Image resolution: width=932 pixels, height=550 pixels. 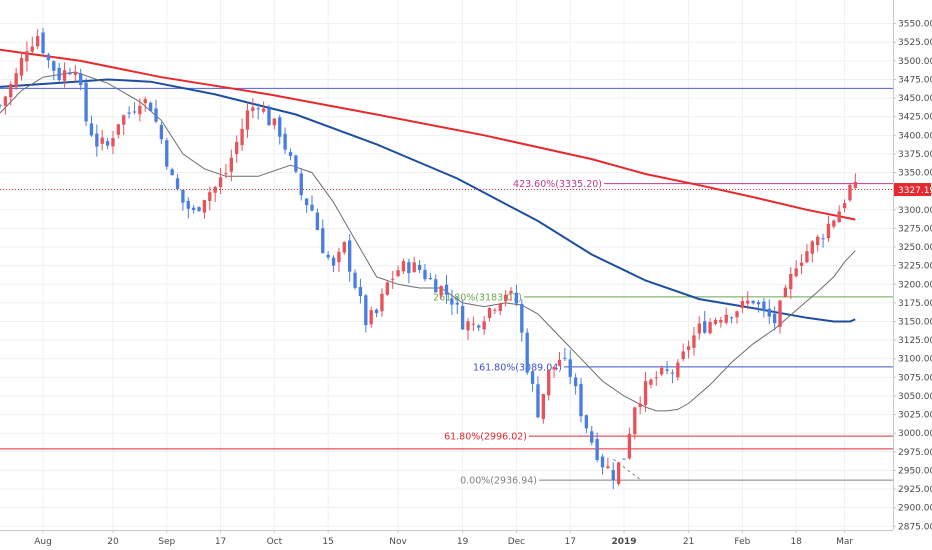 What do you see at coordinates (915, 248) in the screenshot?
I see `price-axis-label: 3250.00` at bounding box center [915, 248].